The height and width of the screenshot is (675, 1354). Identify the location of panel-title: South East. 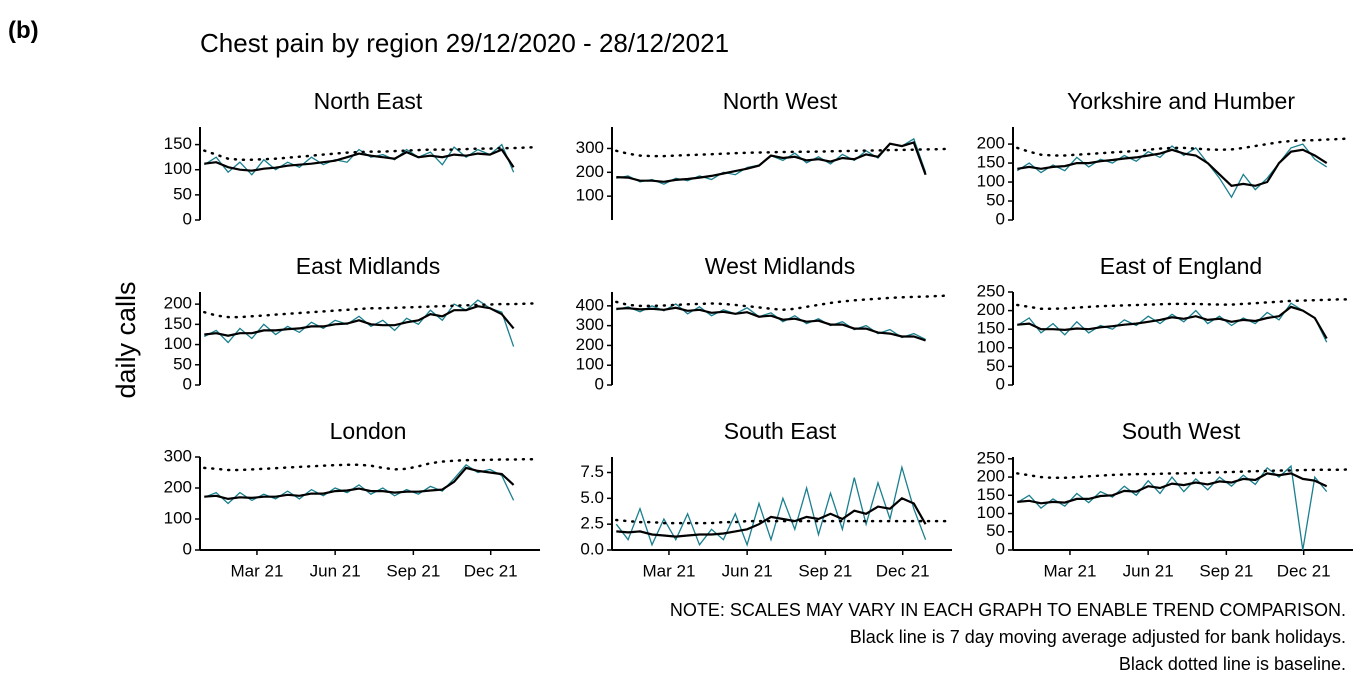
(780, 431).